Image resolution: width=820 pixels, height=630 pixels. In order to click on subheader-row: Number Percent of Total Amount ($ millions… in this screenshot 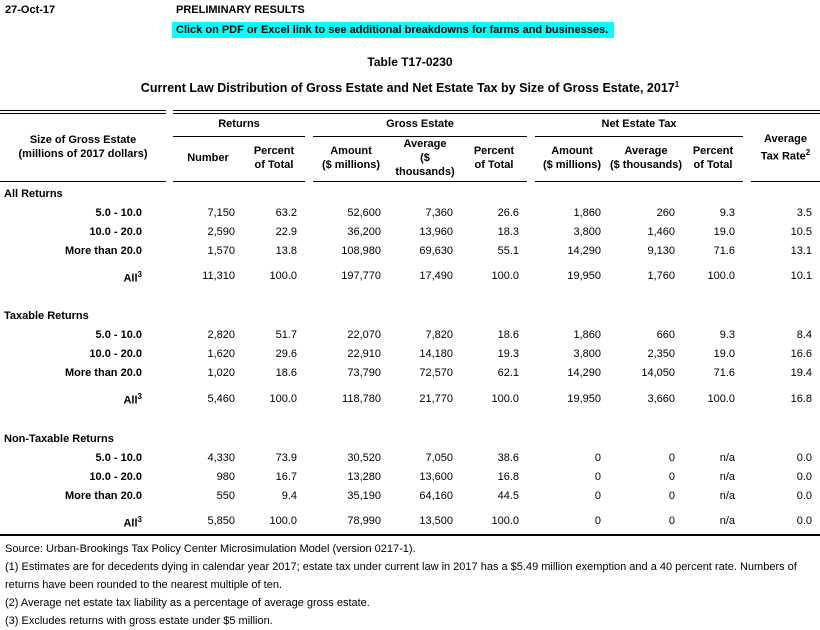, I will do `click(410, 159)`.